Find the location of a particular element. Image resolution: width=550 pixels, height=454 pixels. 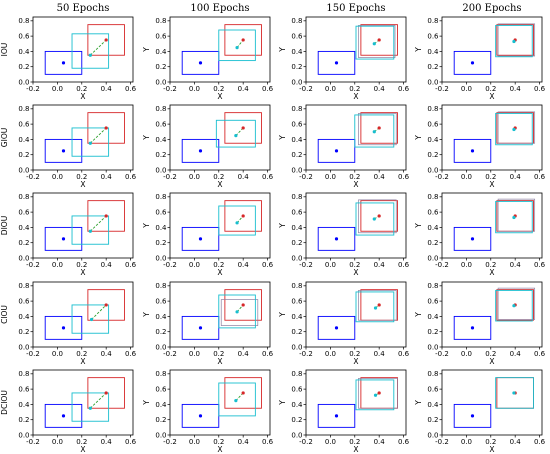

column-title: 100 Epochs is located at coordinates (219, 8).